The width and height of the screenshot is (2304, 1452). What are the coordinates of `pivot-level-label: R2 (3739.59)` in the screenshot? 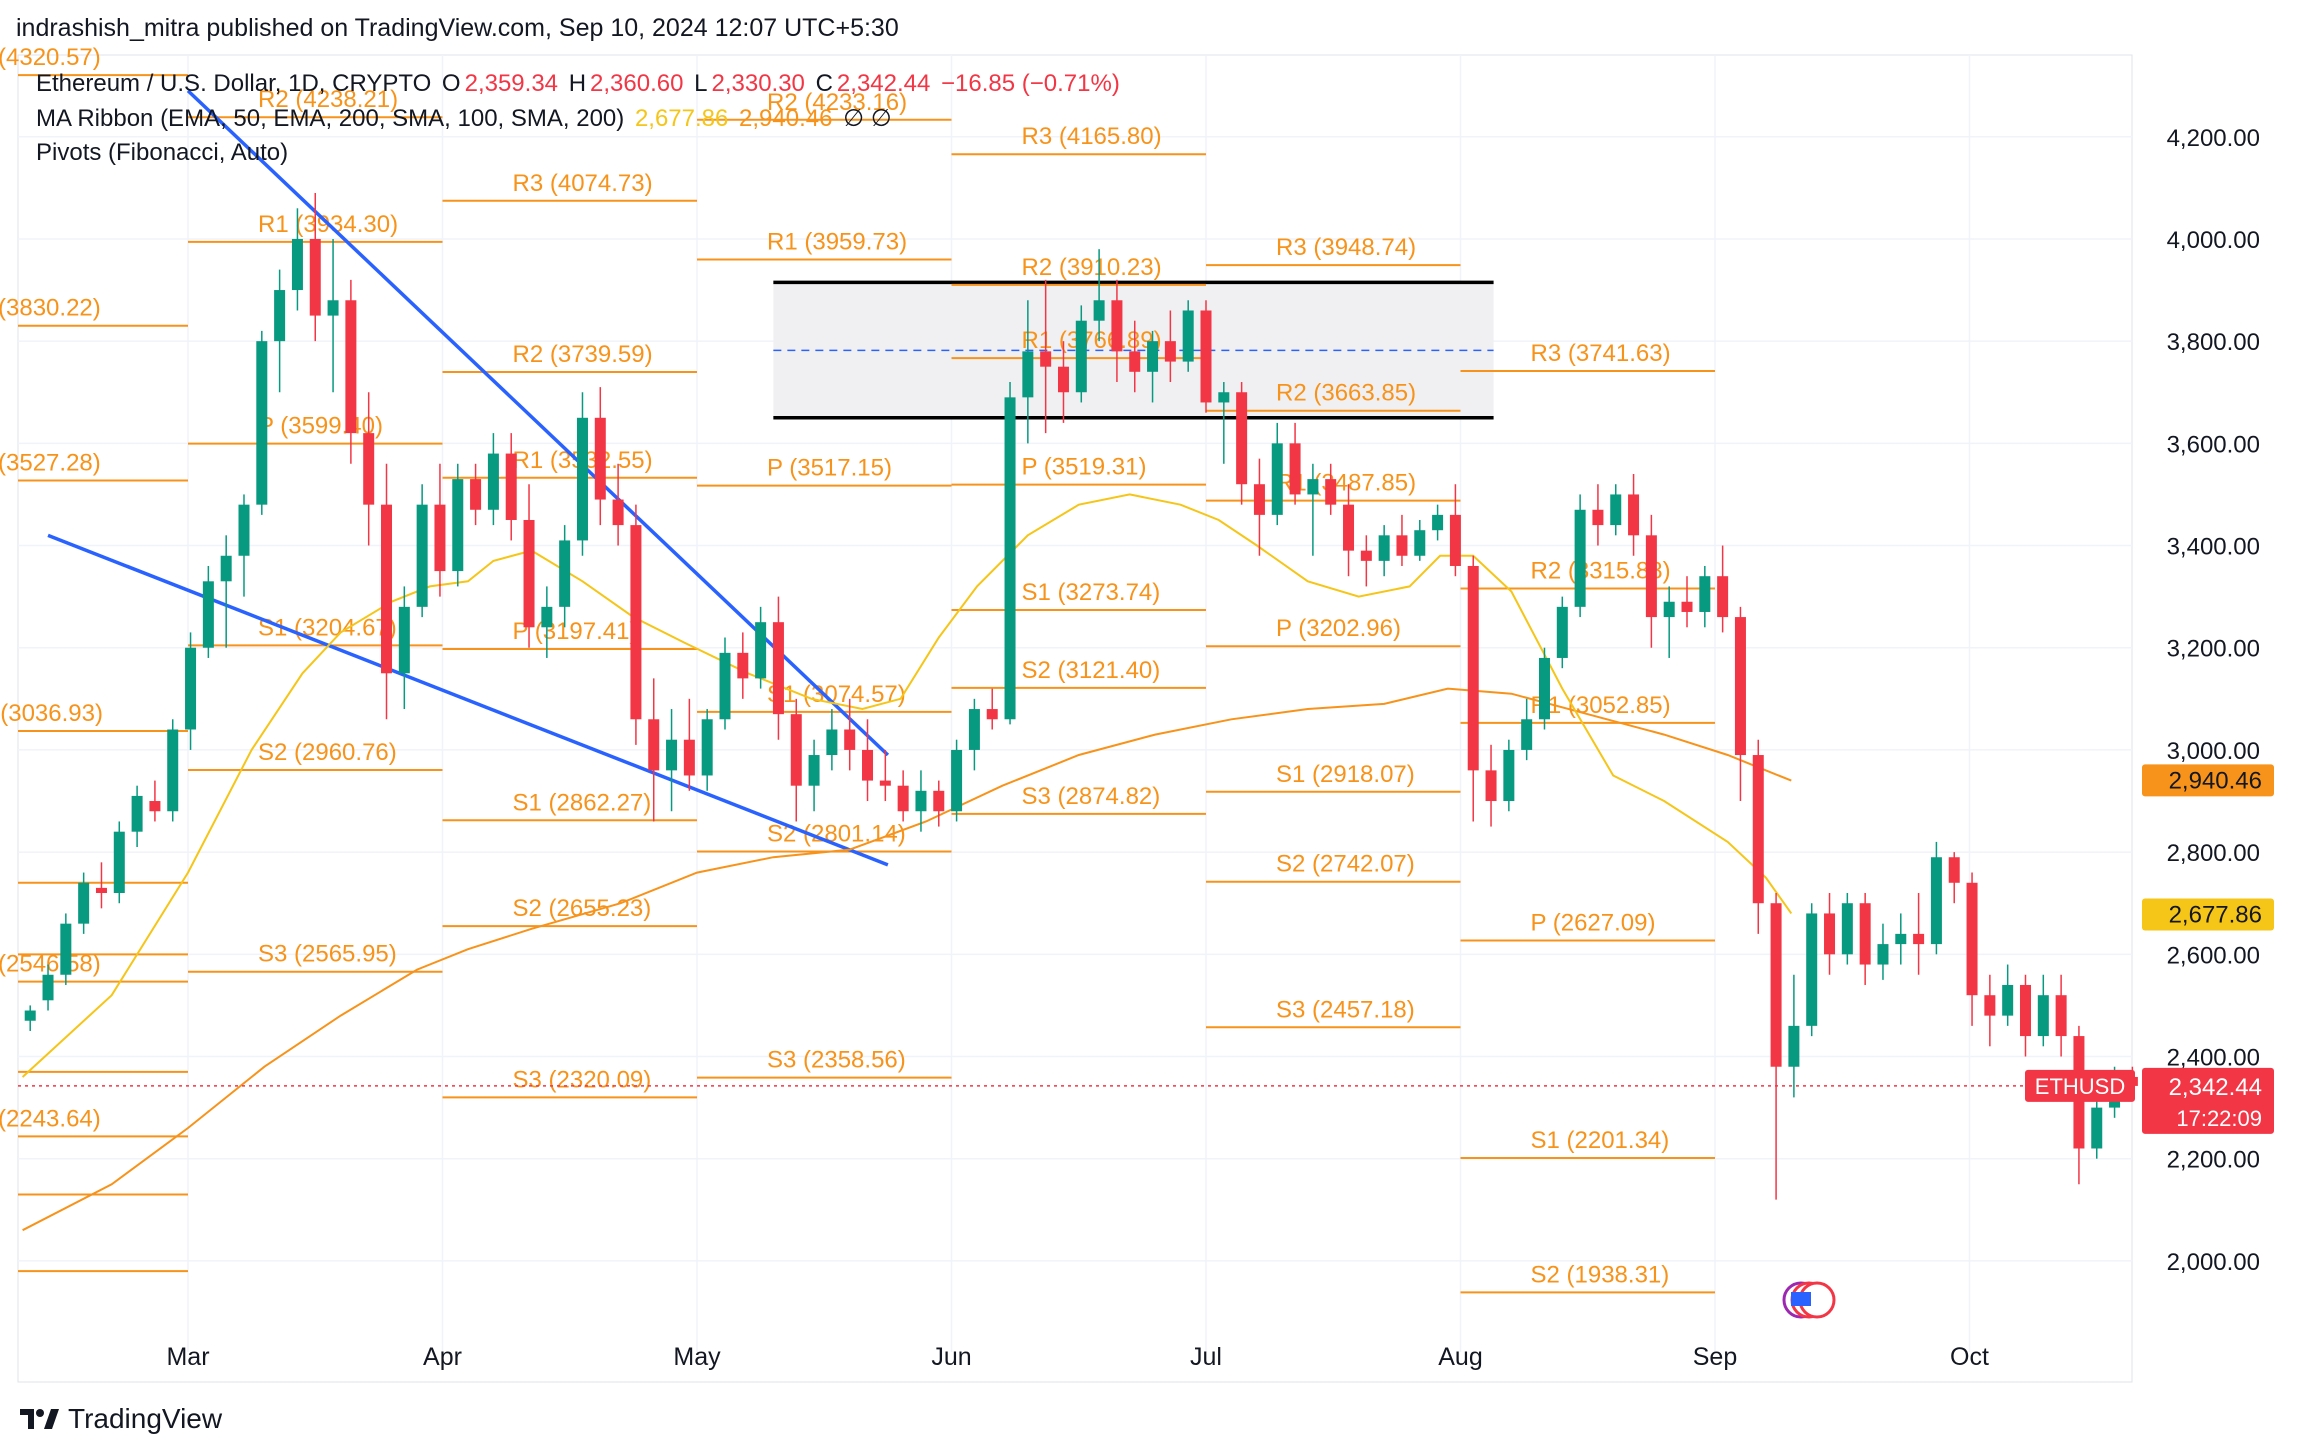 It's located at (583, 354).